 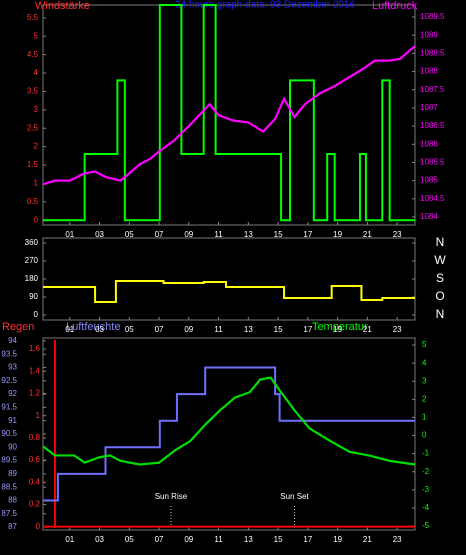 What do you see at coordinates (12, 500) in the screenshot?
I see `y-tick-label: 88` at bounding box center [12, 500].